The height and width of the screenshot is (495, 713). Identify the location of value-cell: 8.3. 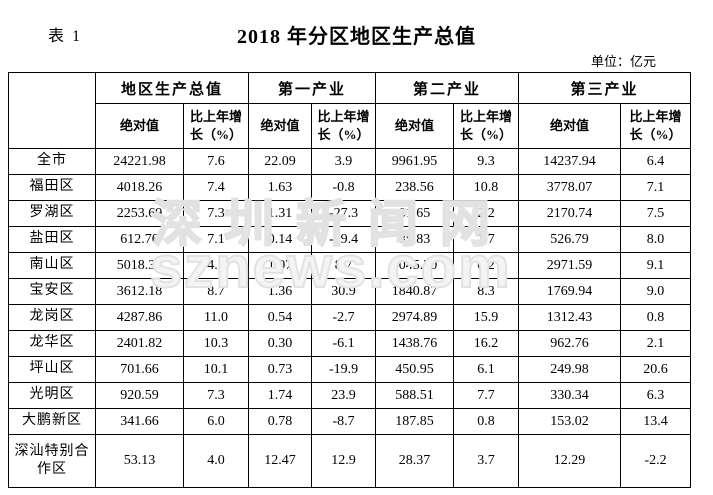
(486, 291).